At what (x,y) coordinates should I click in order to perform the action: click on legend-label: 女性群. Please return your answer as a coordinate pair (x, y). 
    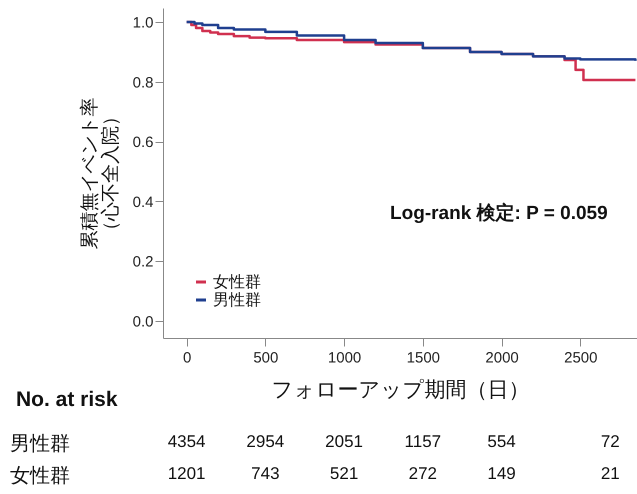
    Looking at the image, I should click on (237, 281).